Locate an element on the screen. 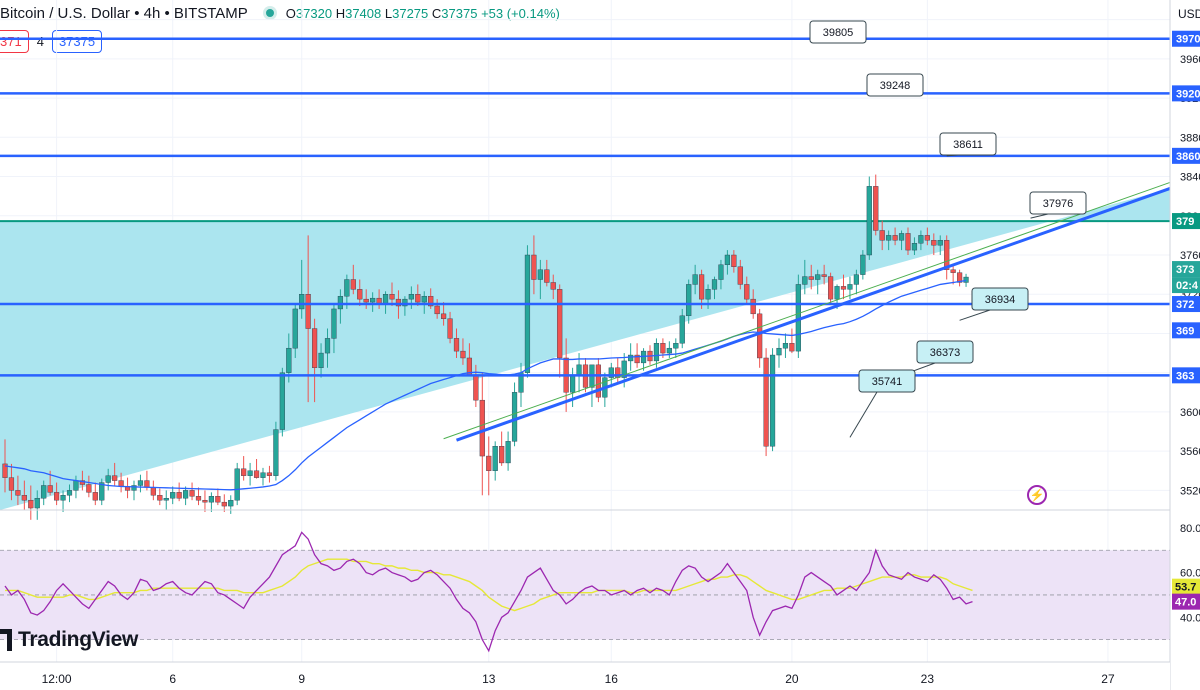 Image resolution: width=1200 pixels, height=690 pixels. close-value: 37375 is located at coordinates (459, 13).